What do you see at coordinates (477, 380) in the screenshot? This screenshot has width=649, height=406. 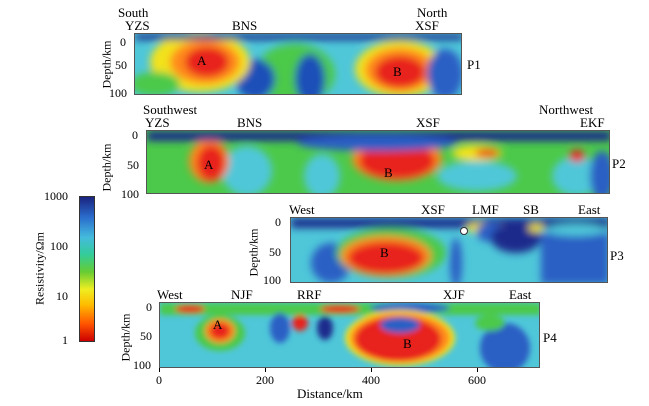 I see `x-tick-label: 600` at bounding box center [477, 380].